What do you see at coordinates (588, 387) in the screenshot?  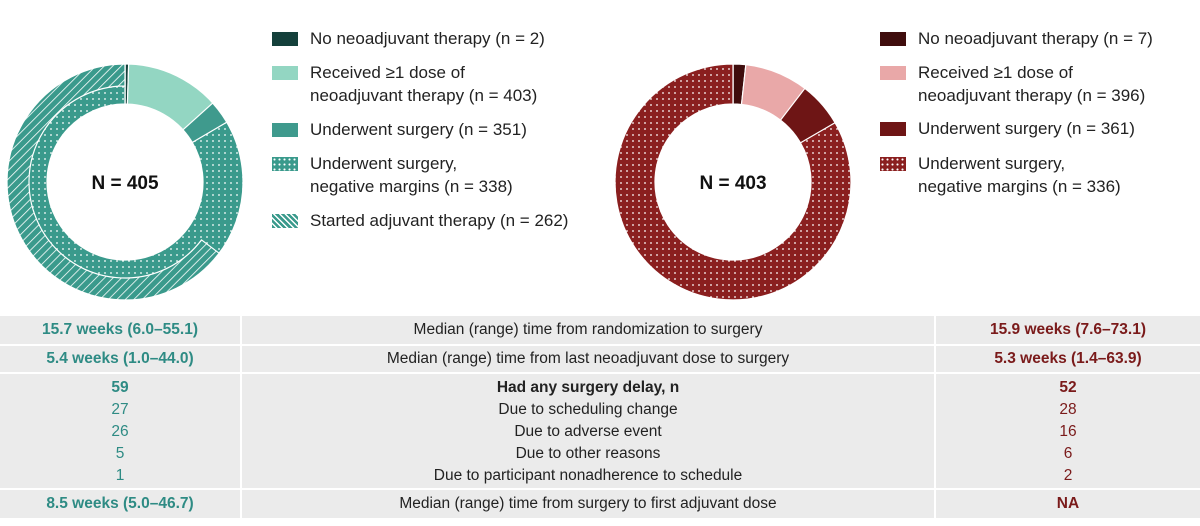 I see `table-cell: Had any surgery delay, n` at bounding box center [588, 387].